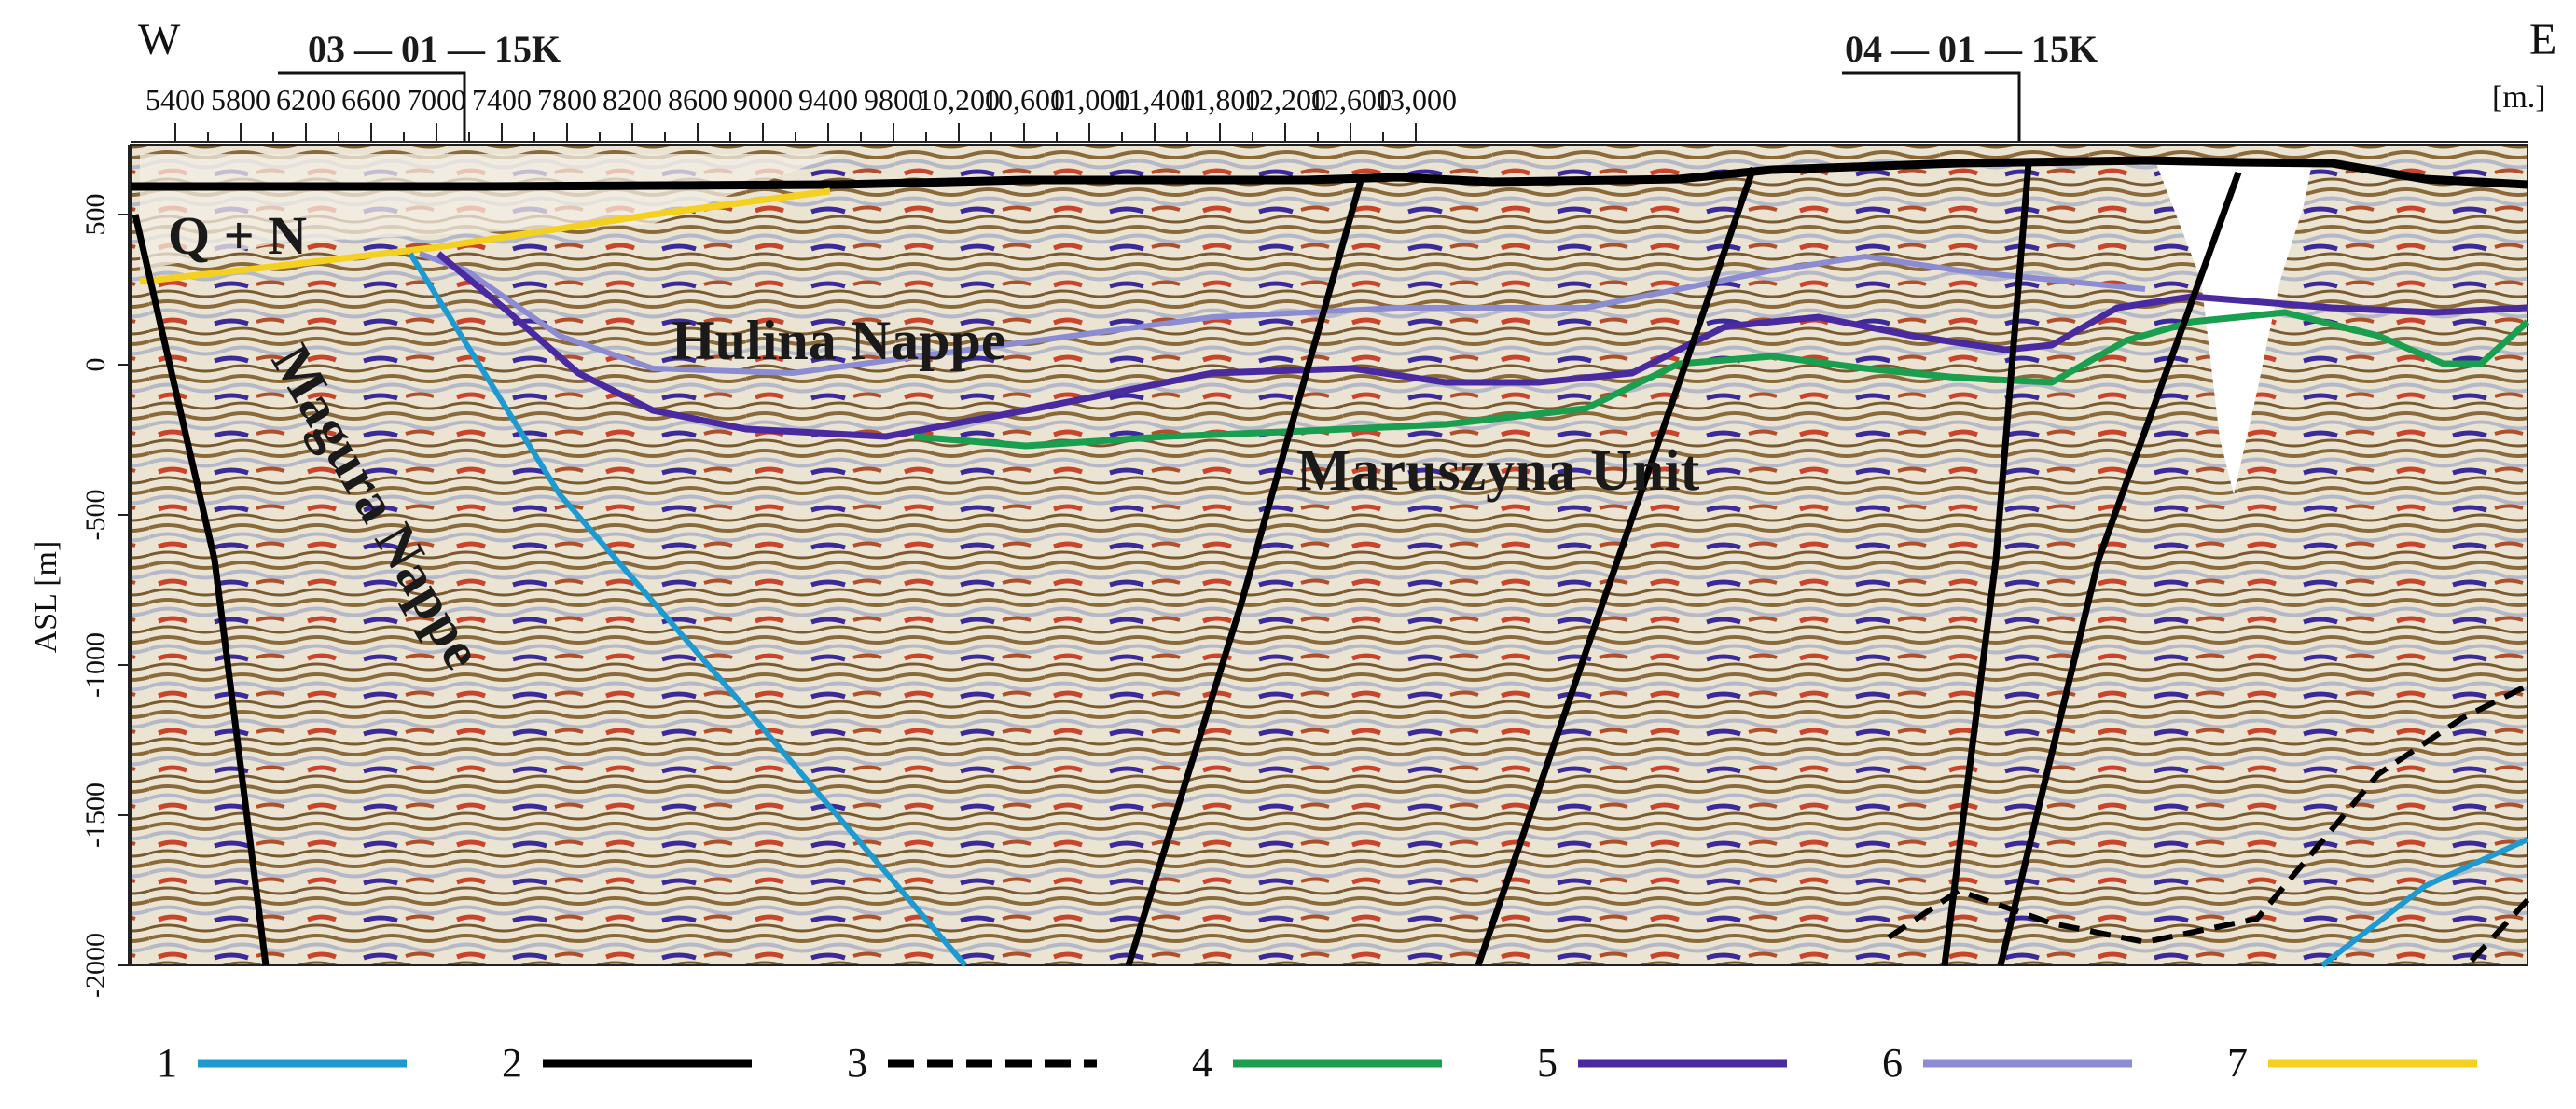  What do you see at coordinates (512, 1063) in the screenshot?
I see `legend-number: 2` at bounding box center [512, 1063].